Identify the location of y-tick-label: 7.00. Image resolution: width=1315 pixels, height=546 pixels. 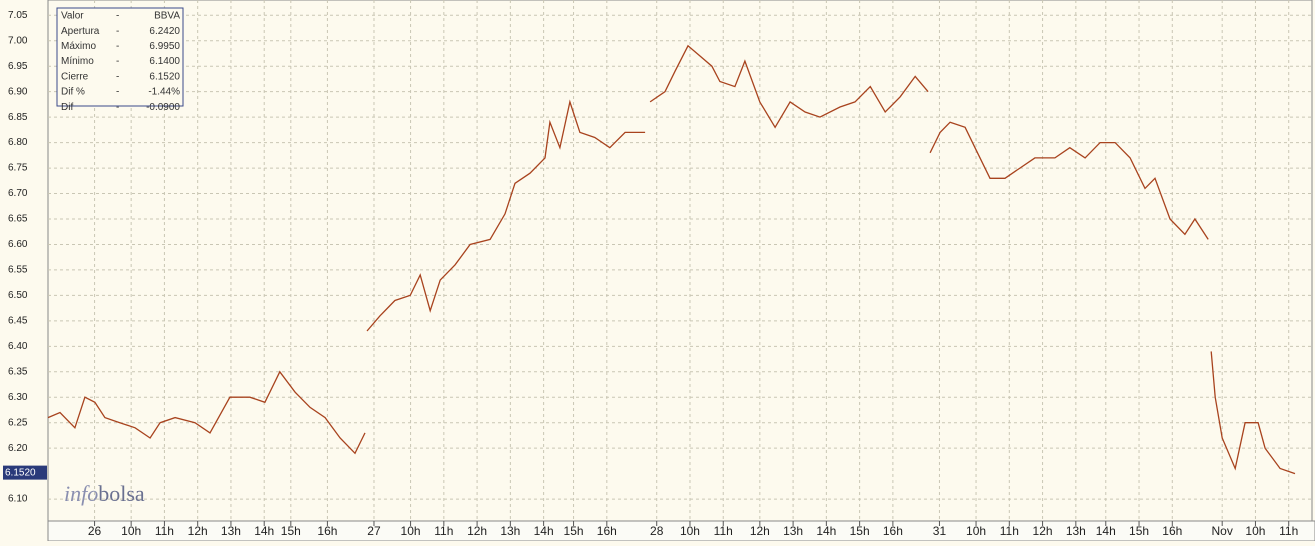
(18, 40).